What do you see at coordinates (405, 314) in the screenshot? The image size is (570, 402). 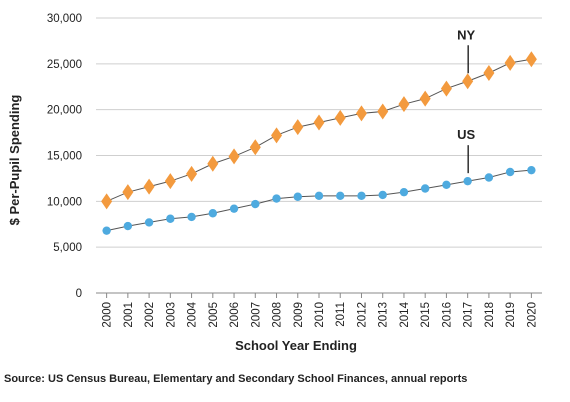 I see `x-tick-label: 2014` at bounding box center [405, 314].